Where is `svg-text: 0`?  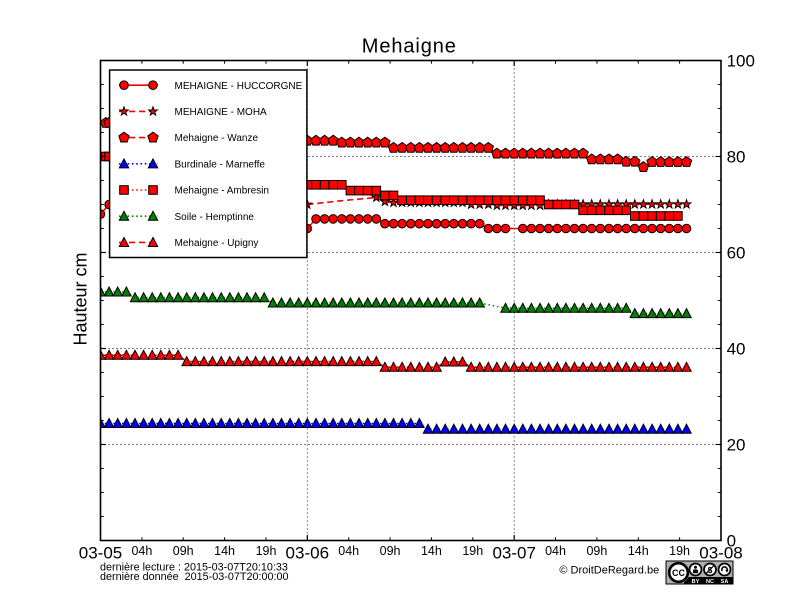
svg-text: 0 is located at coordinates (731, 541).